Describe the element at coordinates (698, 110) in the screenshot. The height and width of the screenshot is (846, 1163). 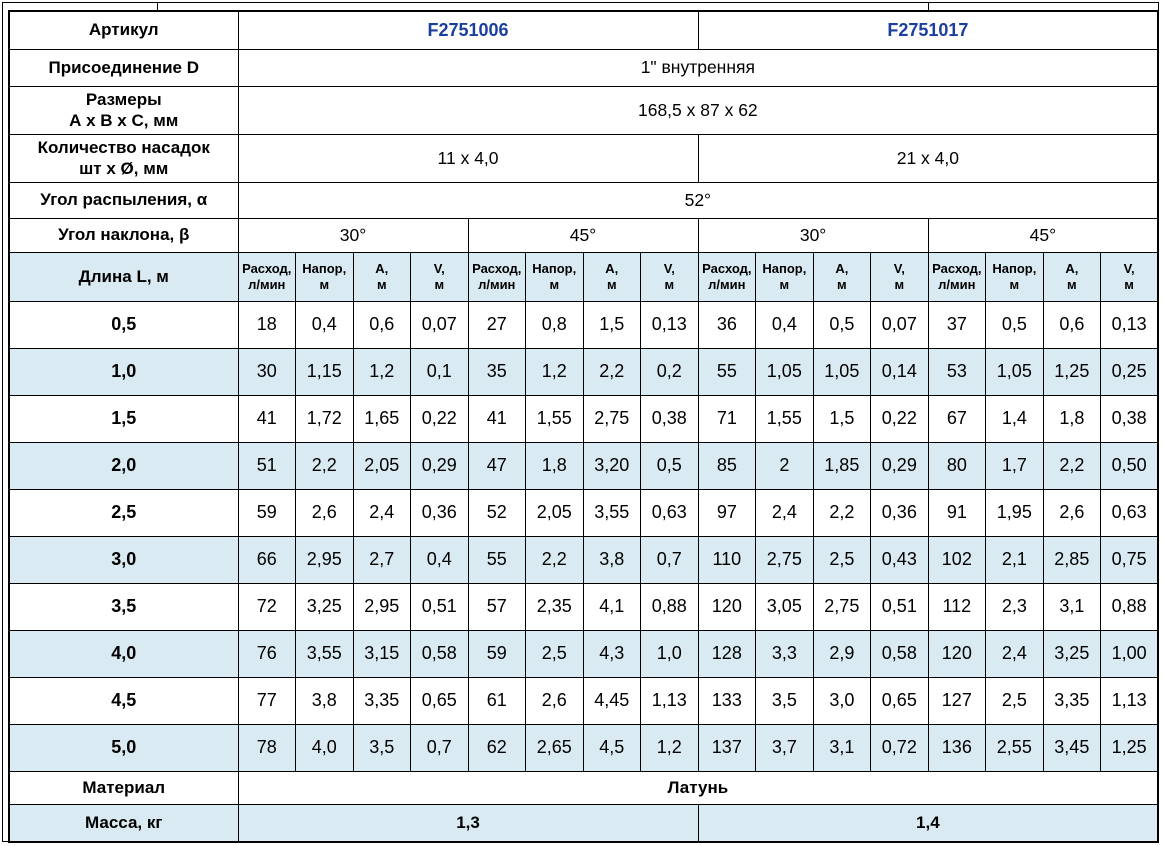
I see `dimensions-value: 168,5 x 87 x 62` at that location.